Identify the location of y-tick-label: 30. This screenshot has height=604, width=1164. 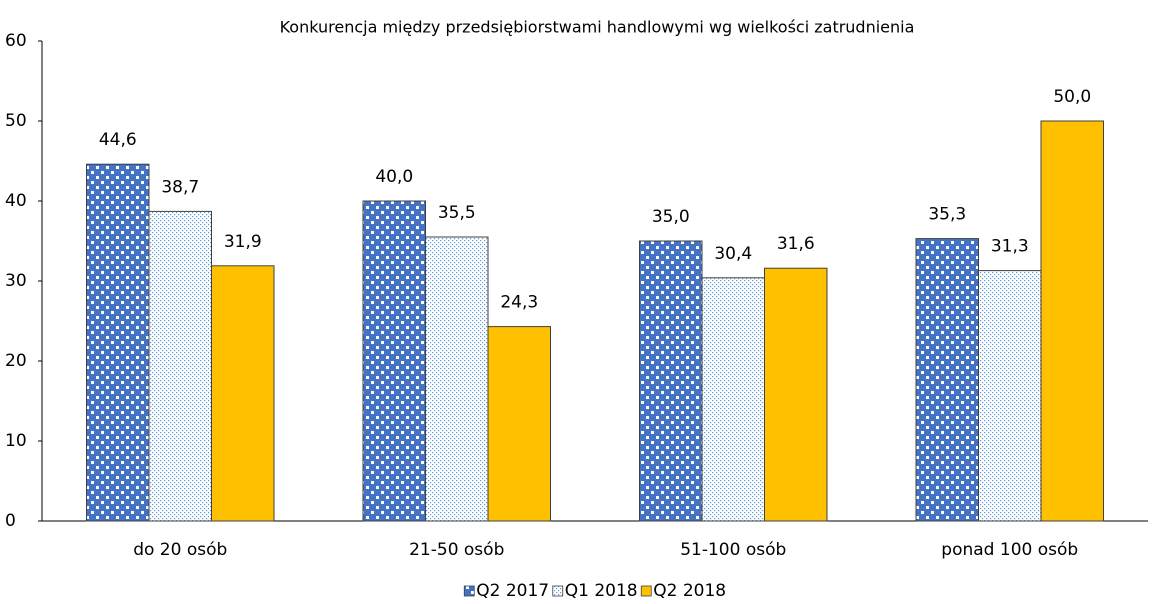
(16, 281).